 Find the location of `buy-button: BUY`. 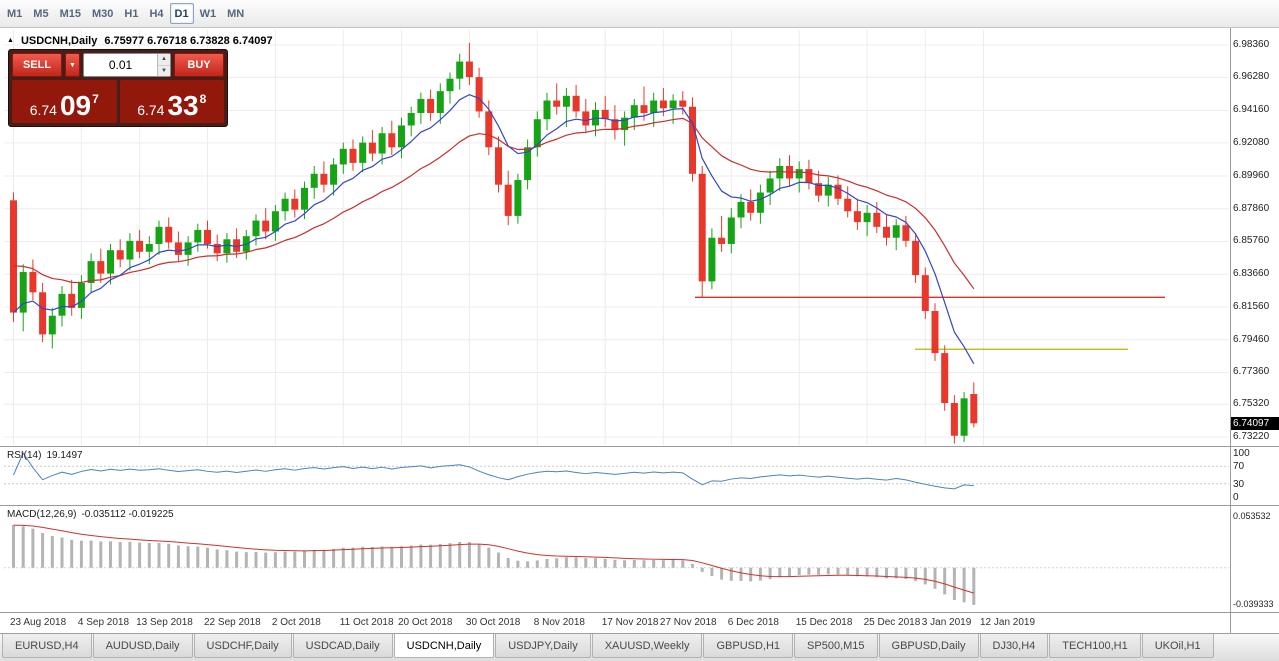

buy-button: BUY is located at coordinates (199, 65).